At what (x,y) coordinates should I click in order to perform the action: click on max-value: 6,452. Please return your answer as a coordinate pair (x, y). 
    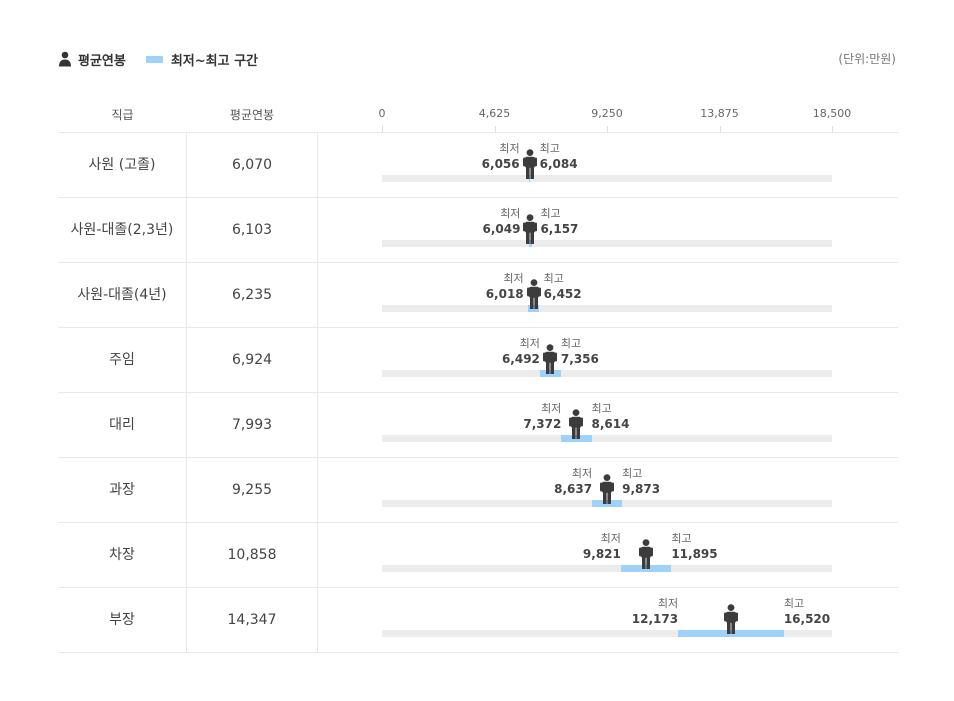
    Looking at the image, I should click on (562, 294).